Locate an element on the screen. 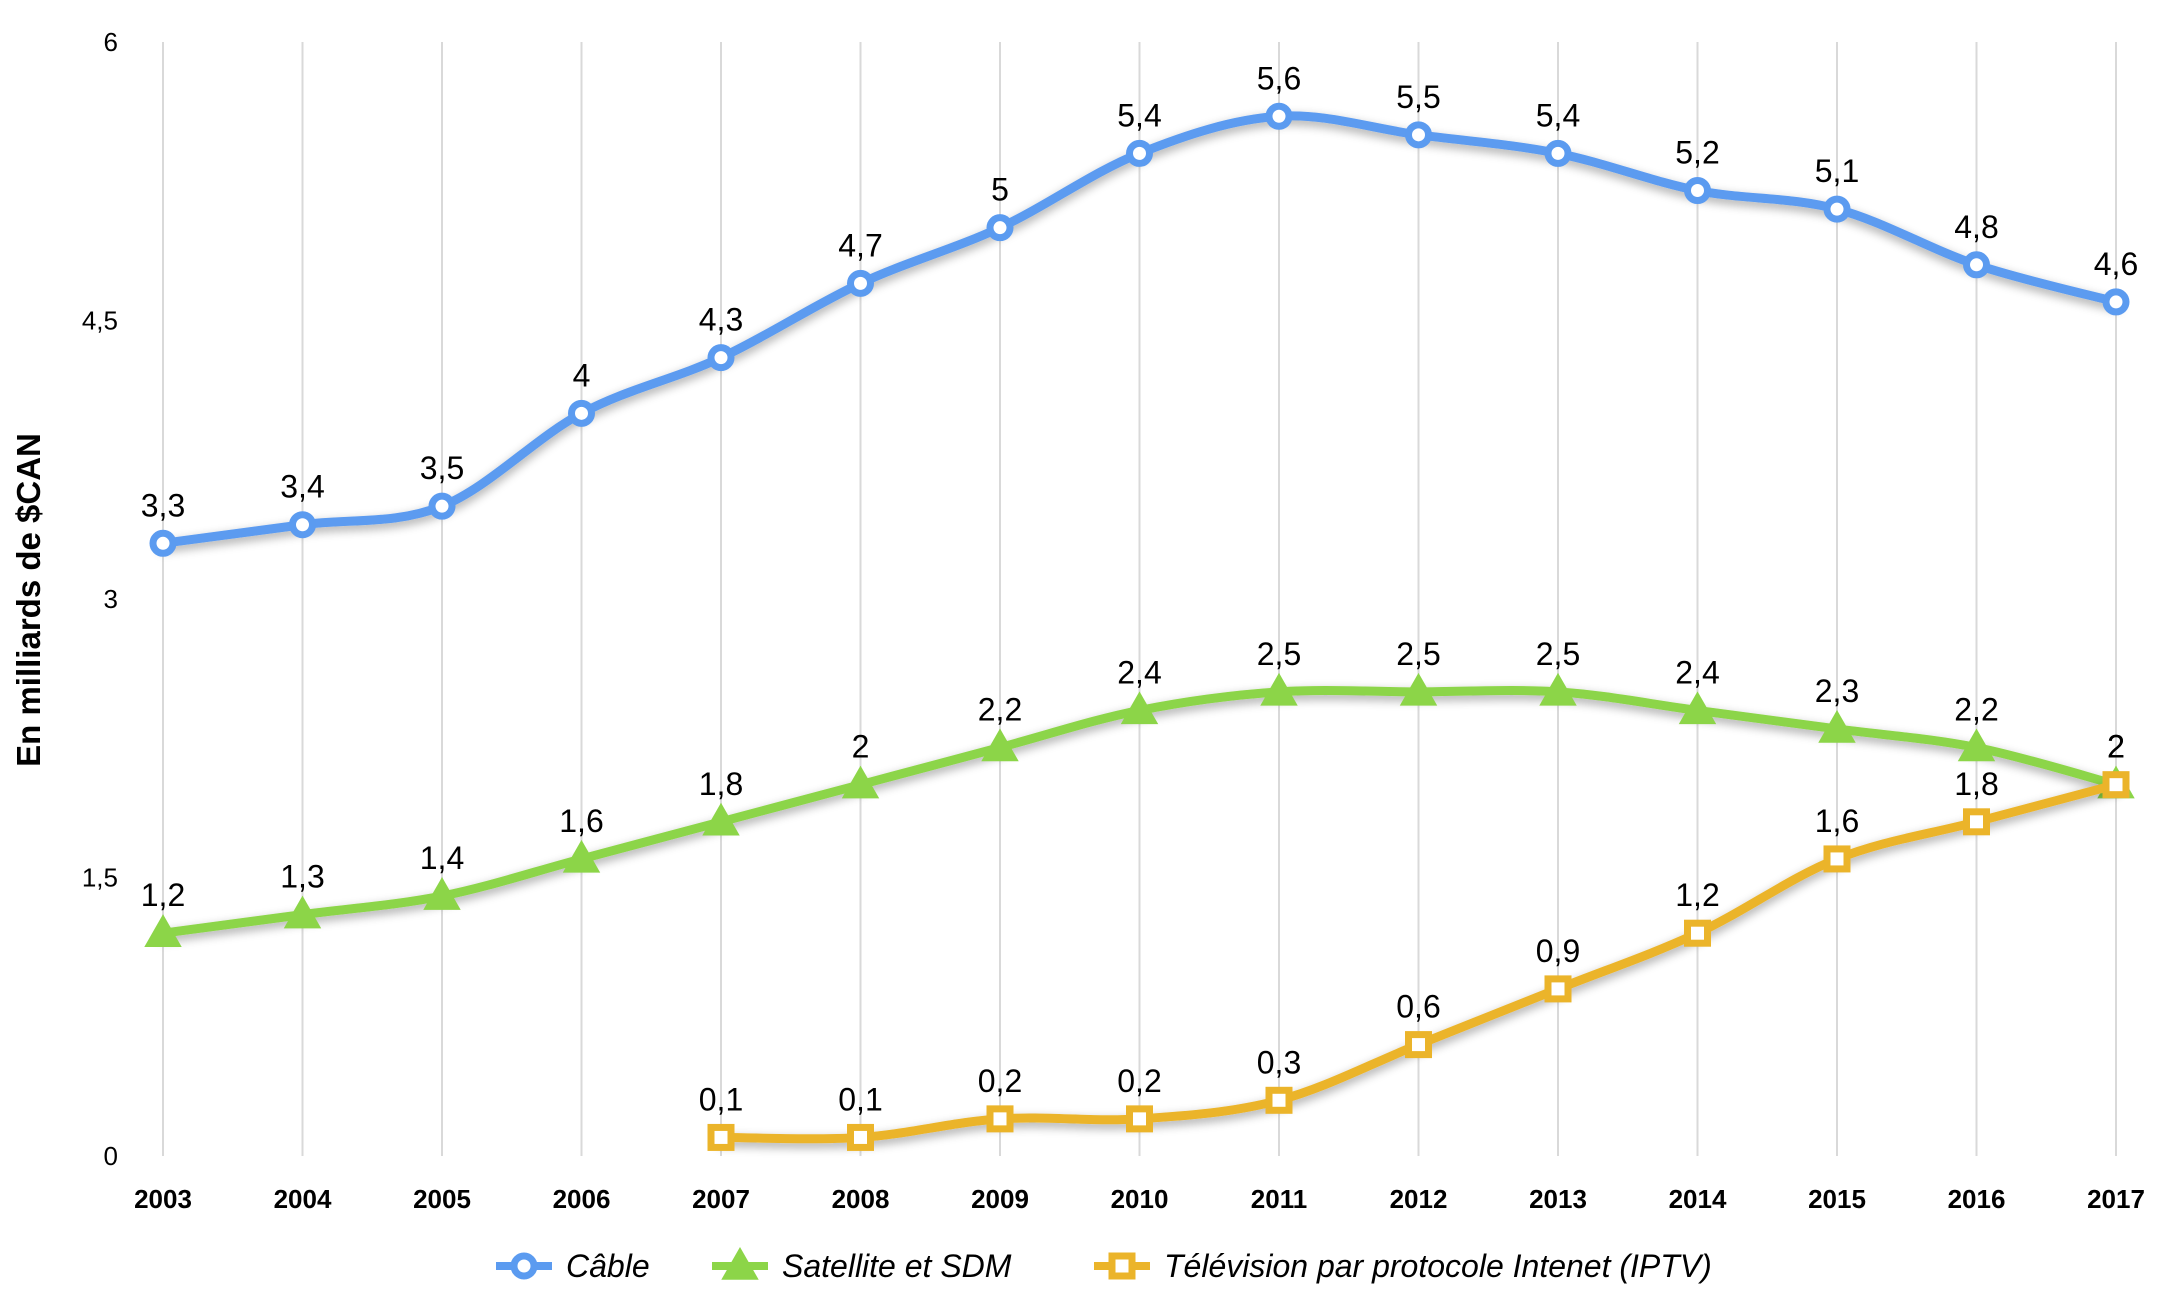  y-tick-label: 6 is located at coordinates (111, 42).